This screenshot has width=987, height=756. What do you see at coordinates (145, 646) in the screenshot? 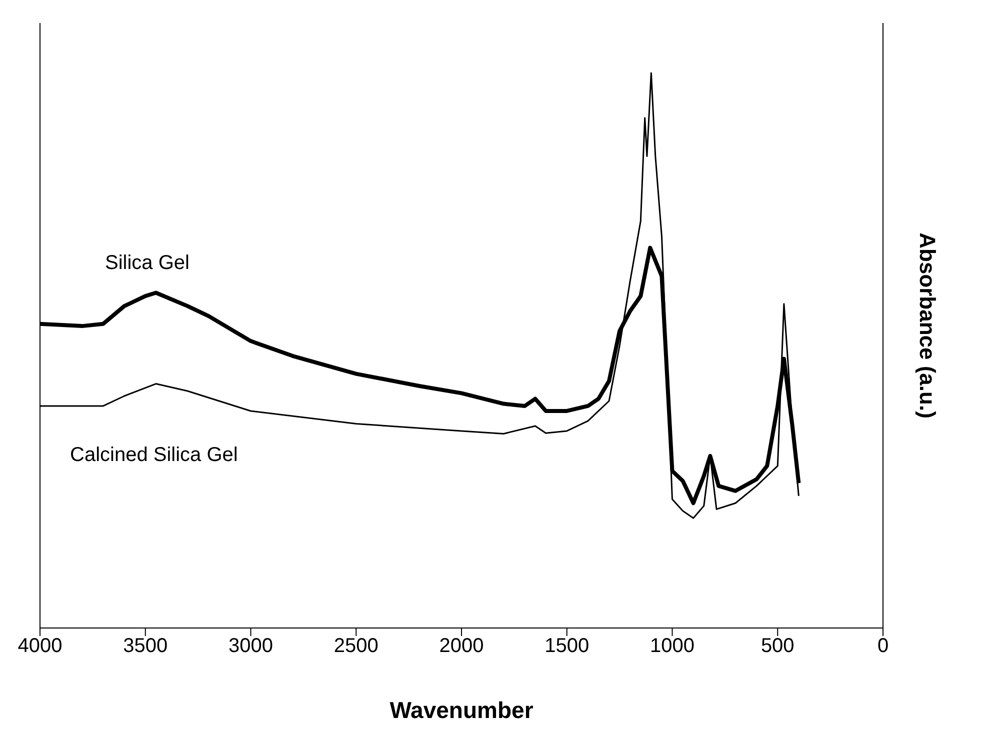
I see `x-tick-label: 3500` at bounding box center [145, 646].